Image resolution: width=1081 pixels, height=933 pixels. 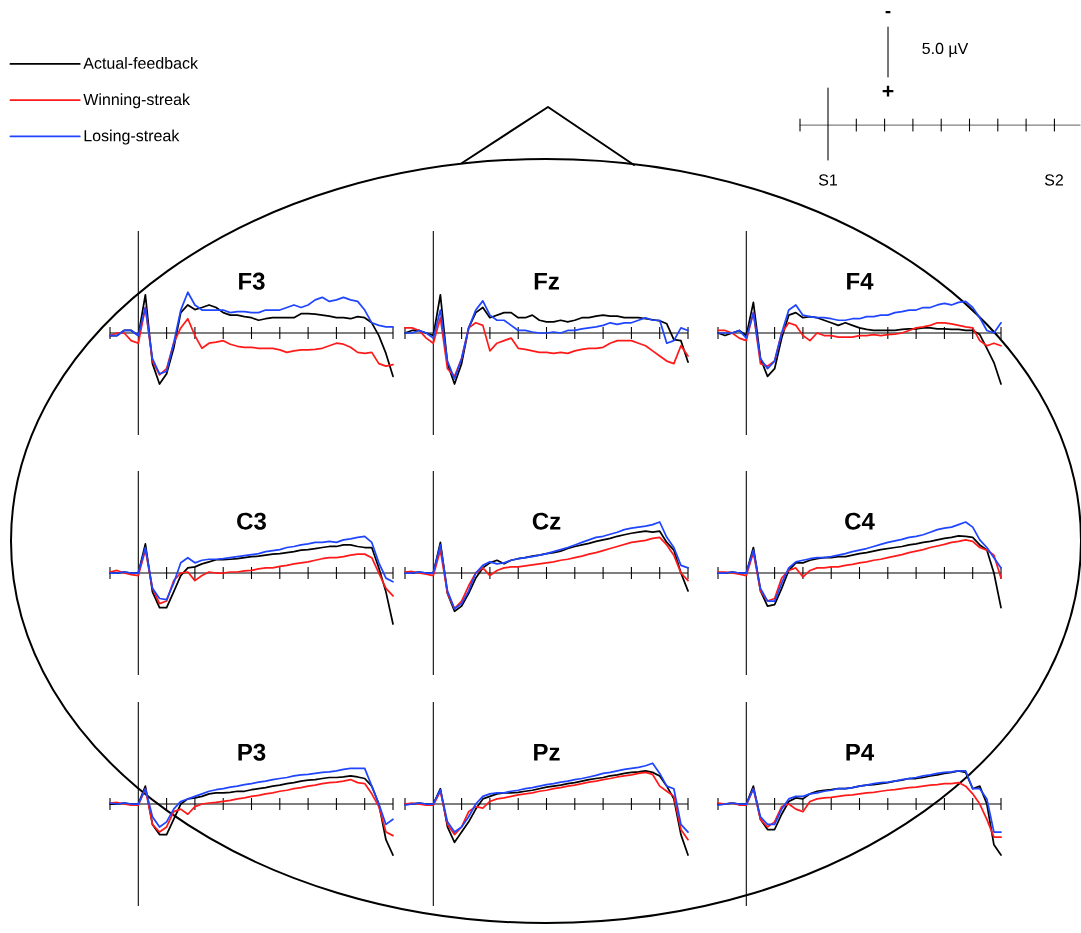 I want to click on chart-title: F4, so click(x=860, y=281).